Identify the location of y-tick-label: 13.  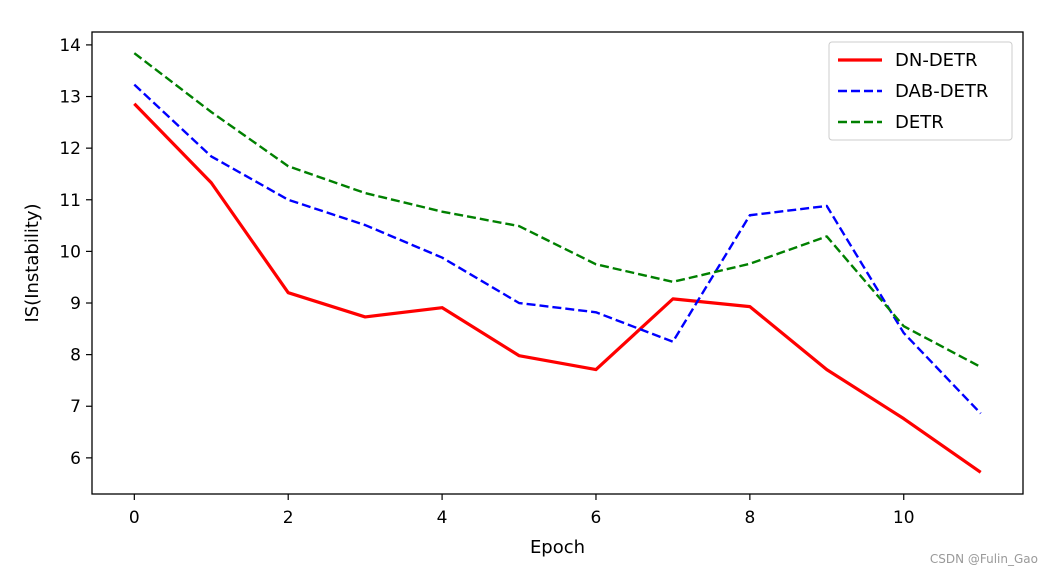
(70, 98).